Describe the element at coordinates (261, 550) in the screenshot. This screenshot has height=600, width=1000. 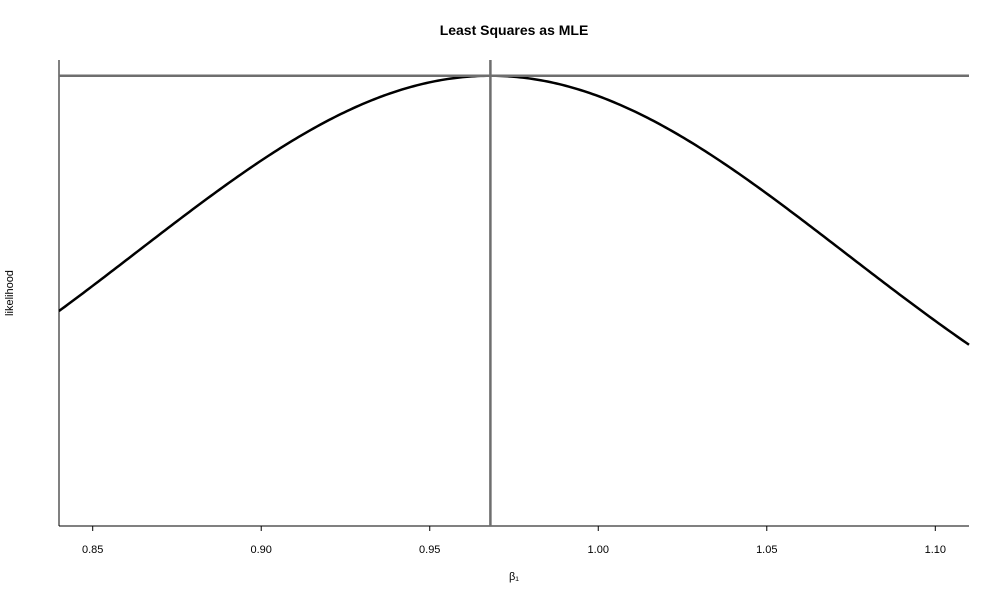
I see `x-tick-label: 0.90` at that location.